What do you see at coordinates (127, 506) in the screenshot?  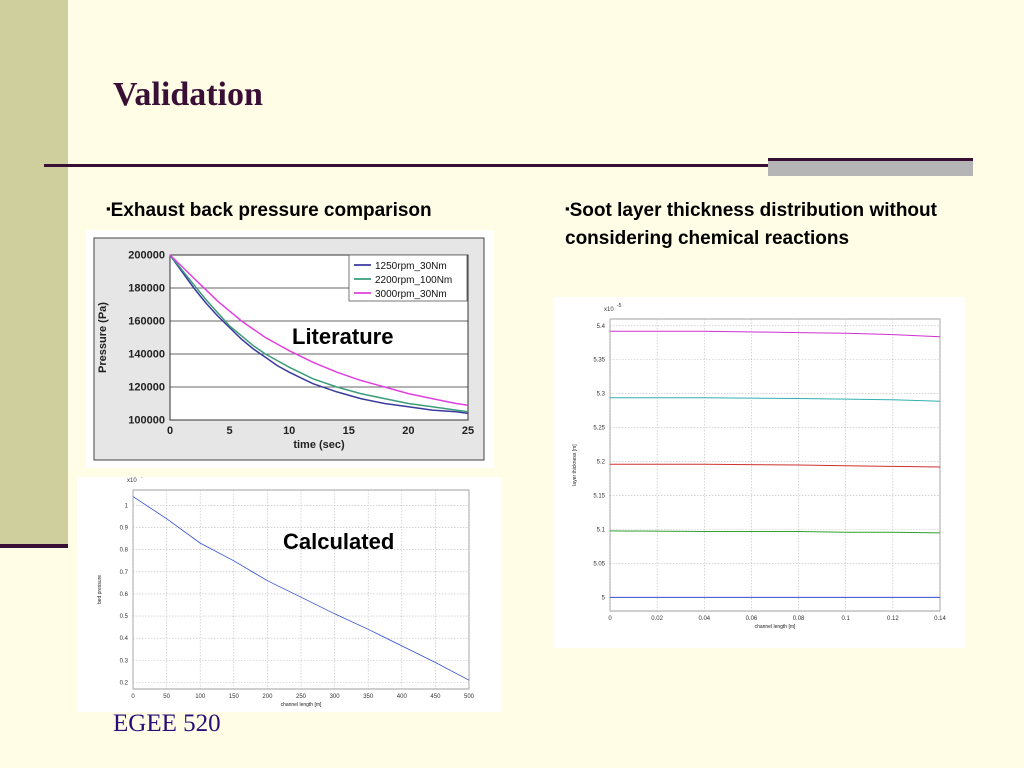 I see `y-tick-label: 1` at bounding box center [127, 506].